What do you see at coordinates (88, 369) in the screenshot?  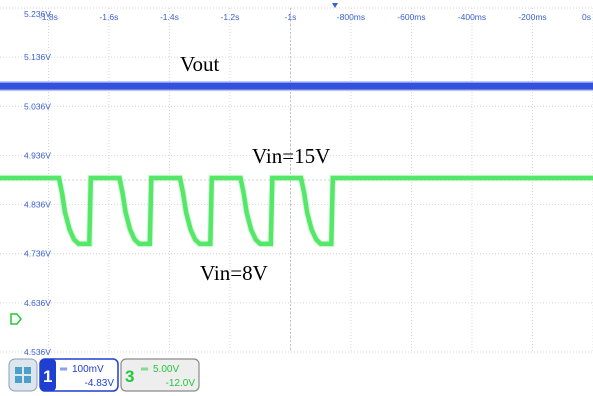 I see `channel-1-scale: 100mV` at bounding box center [88, 369].